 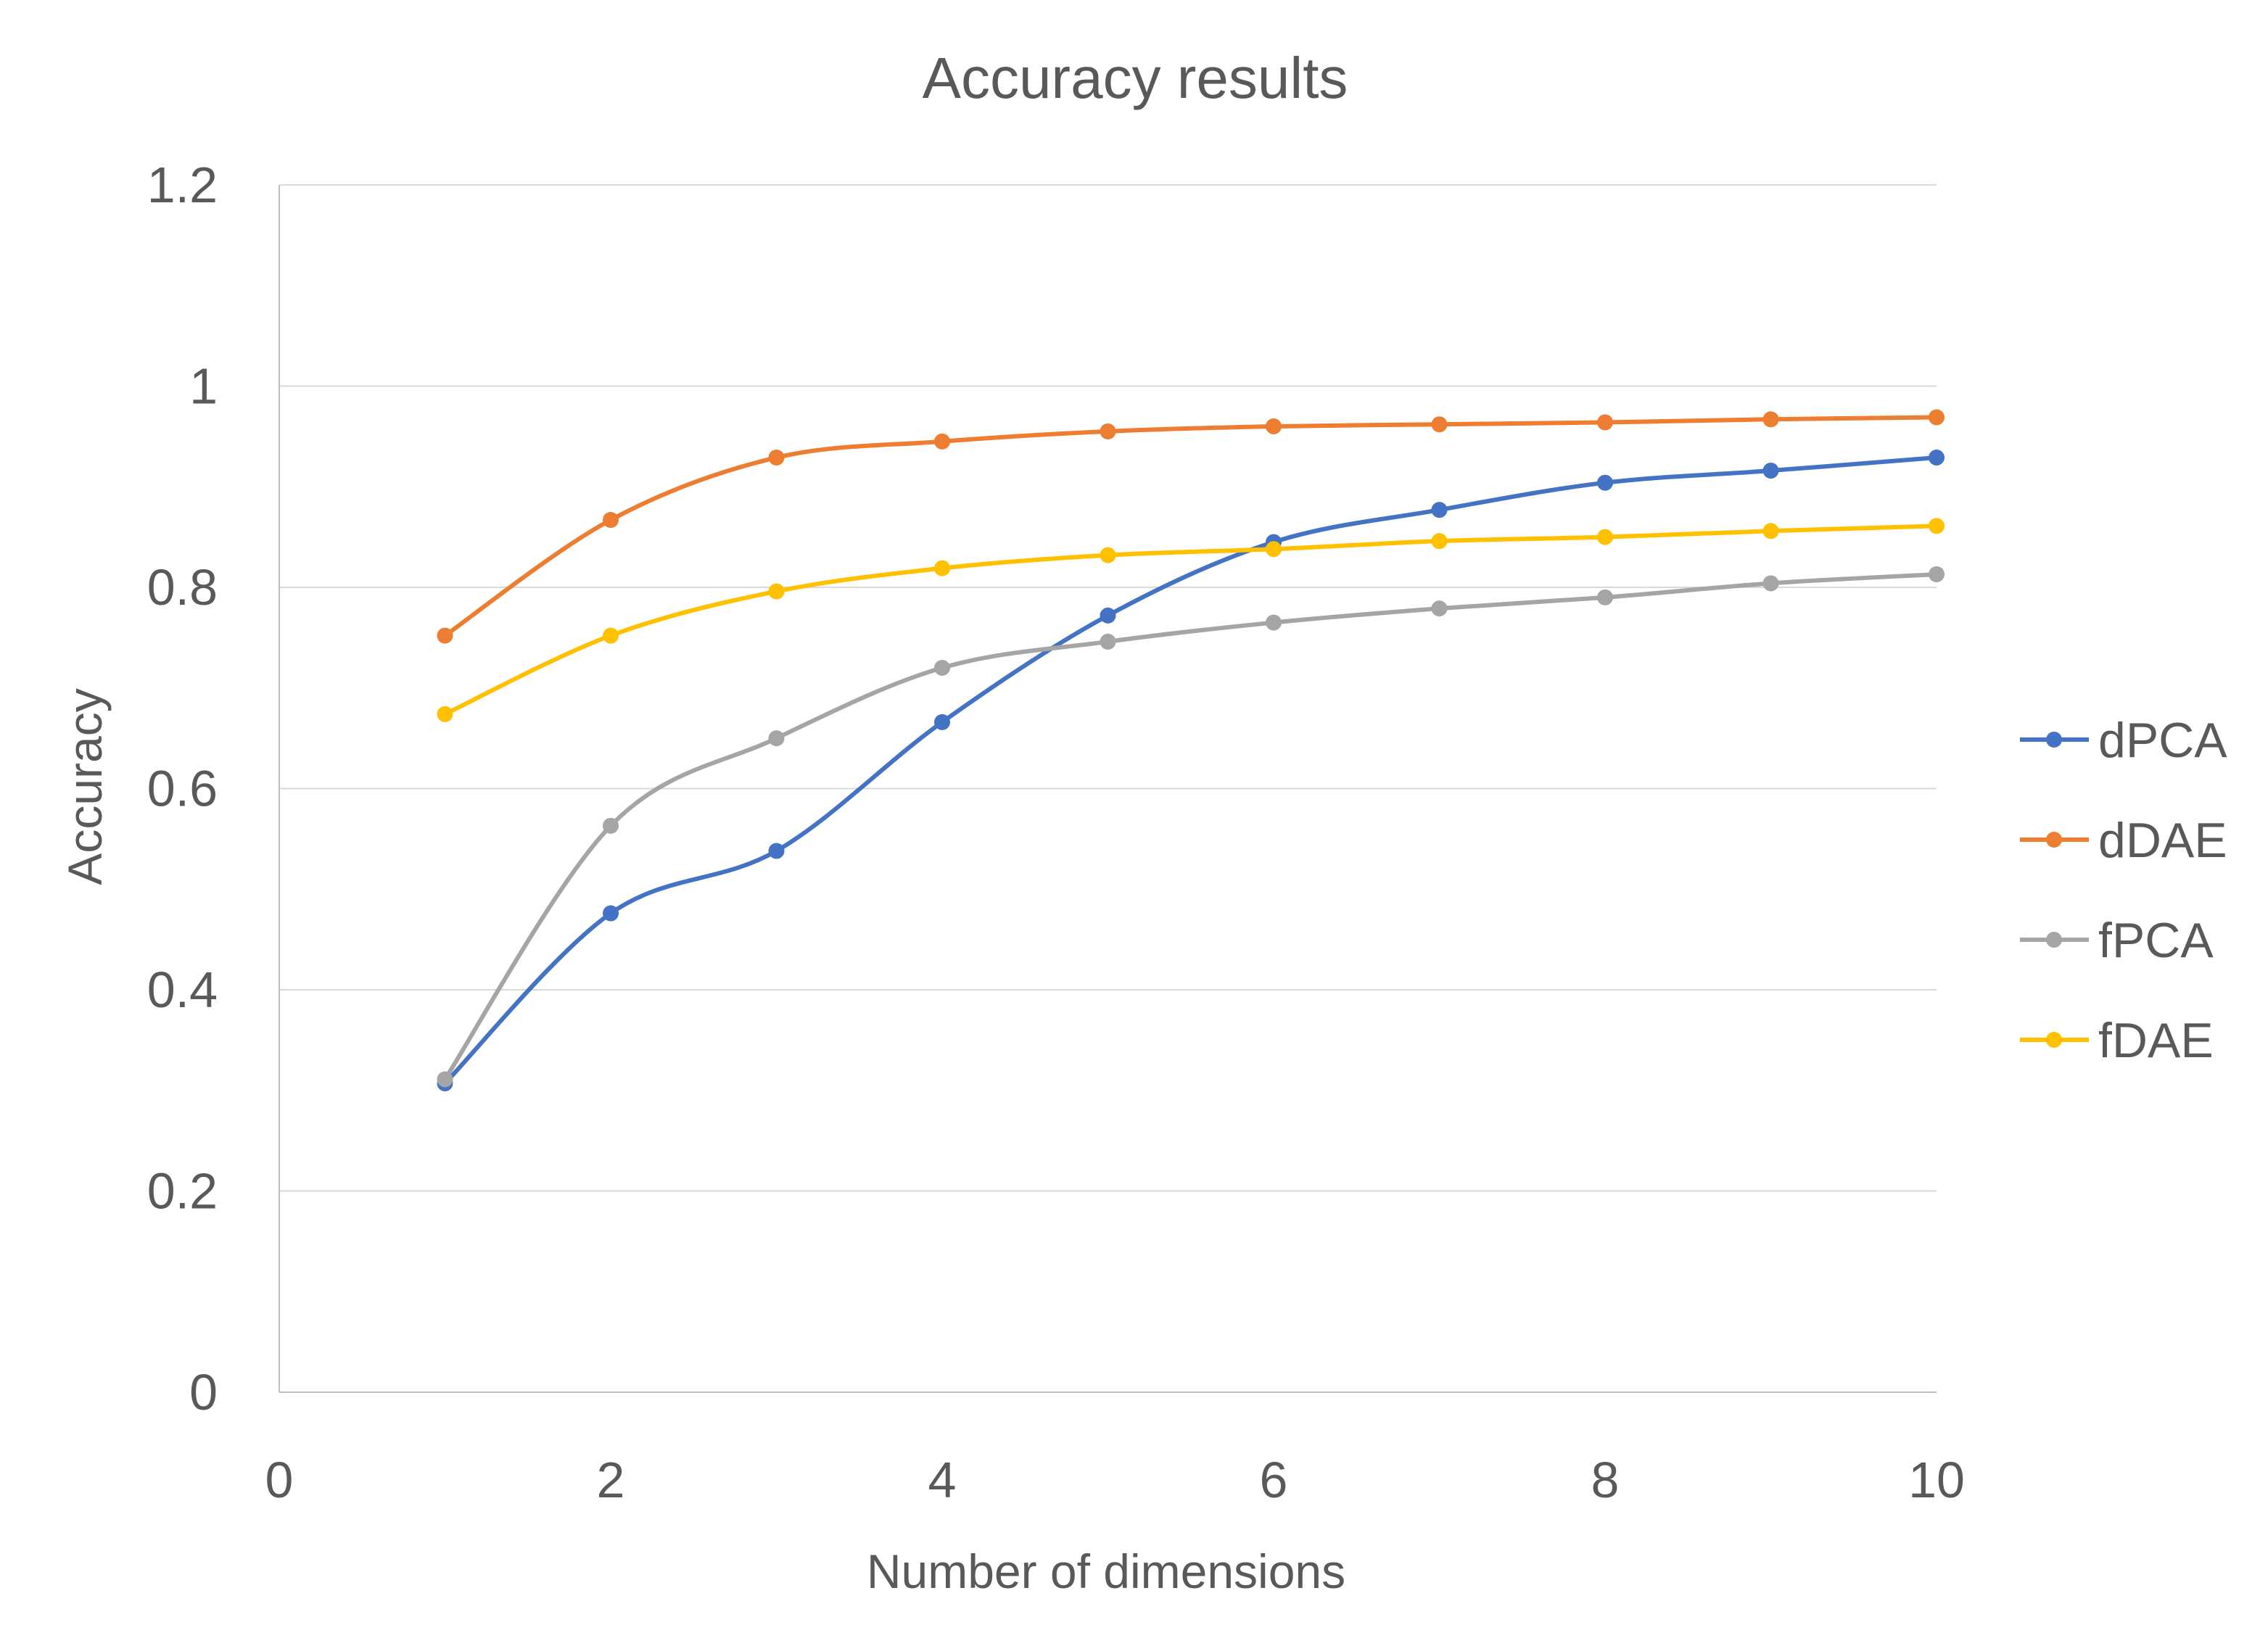 What do you see at coordinates (182, 989) in the screenshot?
I see `y-tick-label: 0.4` at bounding box center [182, 989].